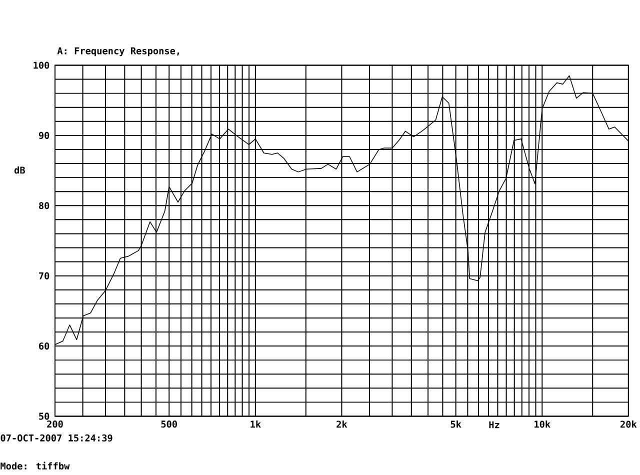 Image resolution: width=640 pixels, height=475 pixels. Describe the element at coordinates (44, 346) in the screenshot. I see `y-tick-label: 60` at that location.